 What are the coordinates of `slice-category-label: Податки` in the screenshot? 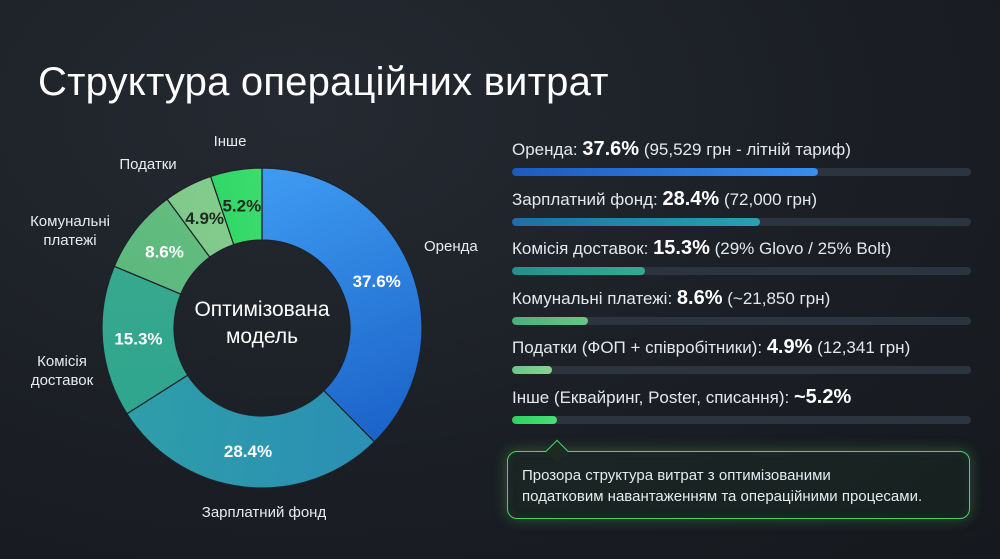 It's located at (147, 164).